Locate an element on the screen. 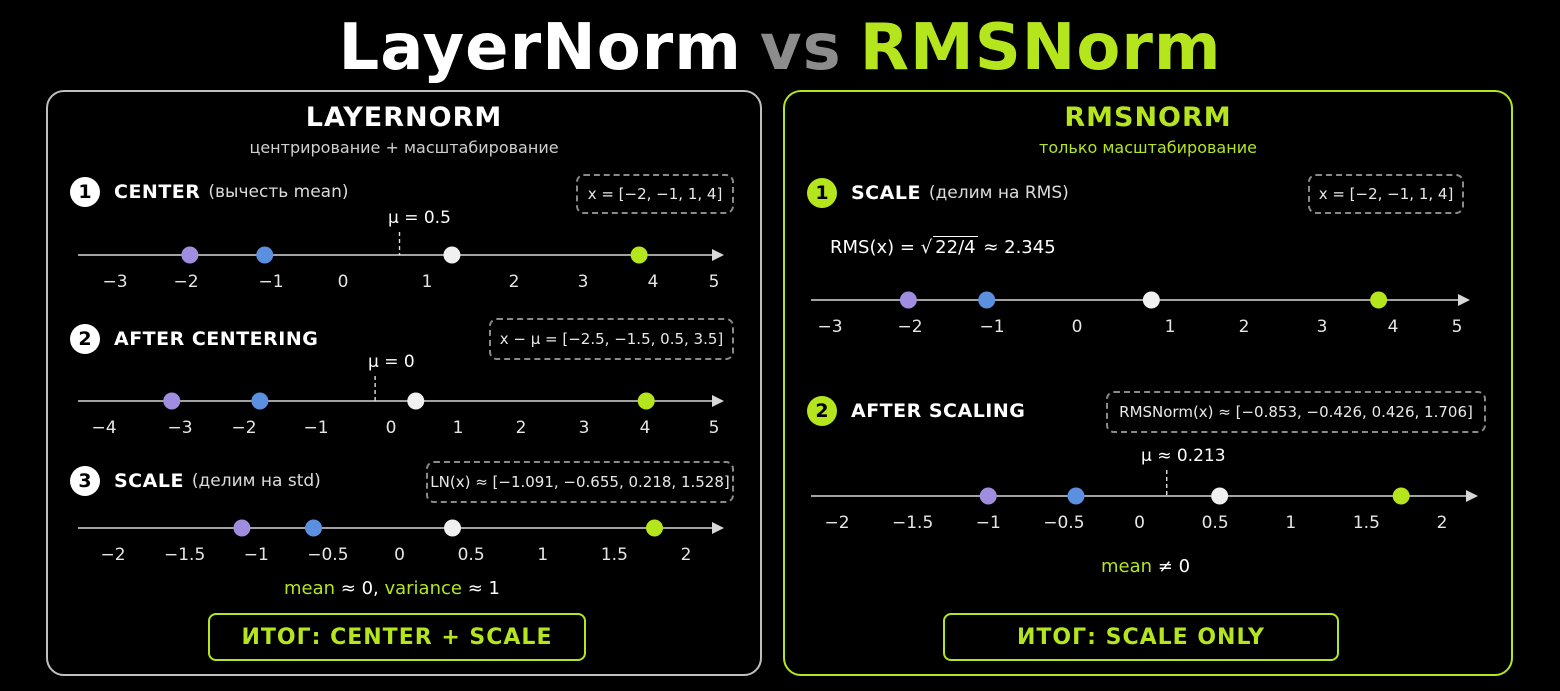  ln2-tick-label: 5 is located at coordinates (714, 428).